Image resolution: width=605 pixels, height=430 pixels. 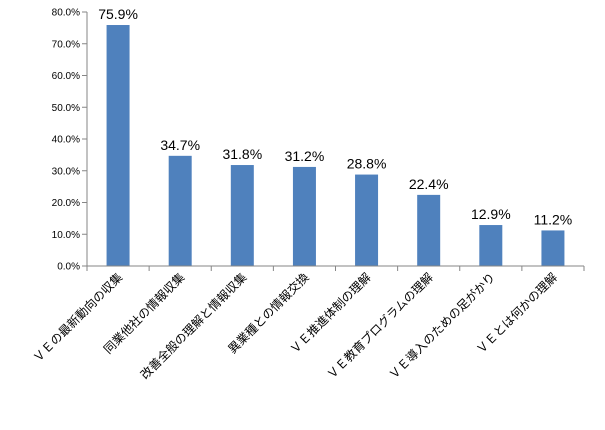 I want to click on y-tick-label: 60.0%, so click(x=66, y=76).